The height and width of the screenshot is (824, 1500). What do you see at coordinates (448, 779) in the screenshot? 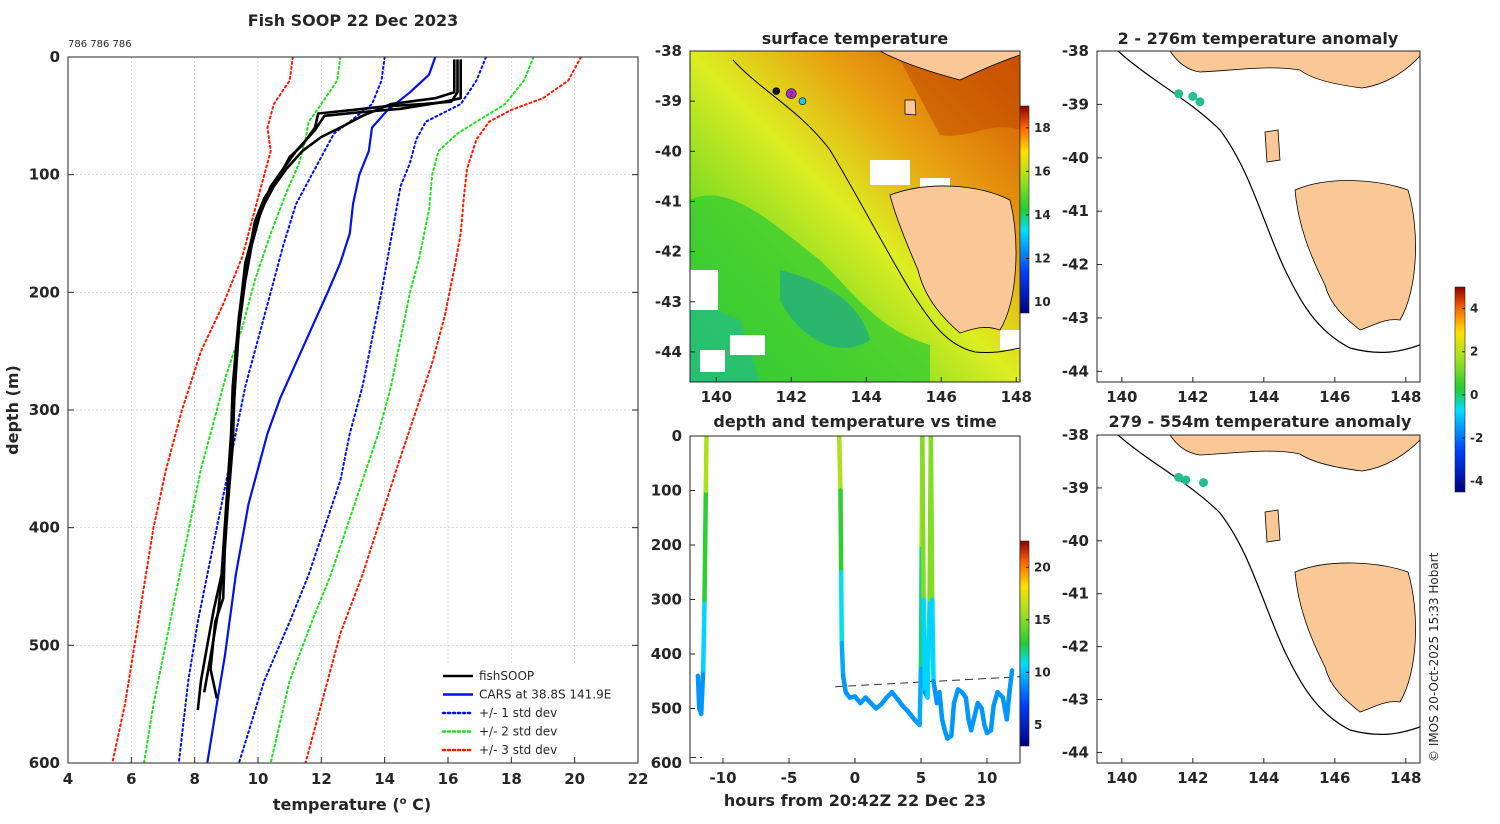
I see `profile-xtick-label: 16` at bounding box center [448, 779].